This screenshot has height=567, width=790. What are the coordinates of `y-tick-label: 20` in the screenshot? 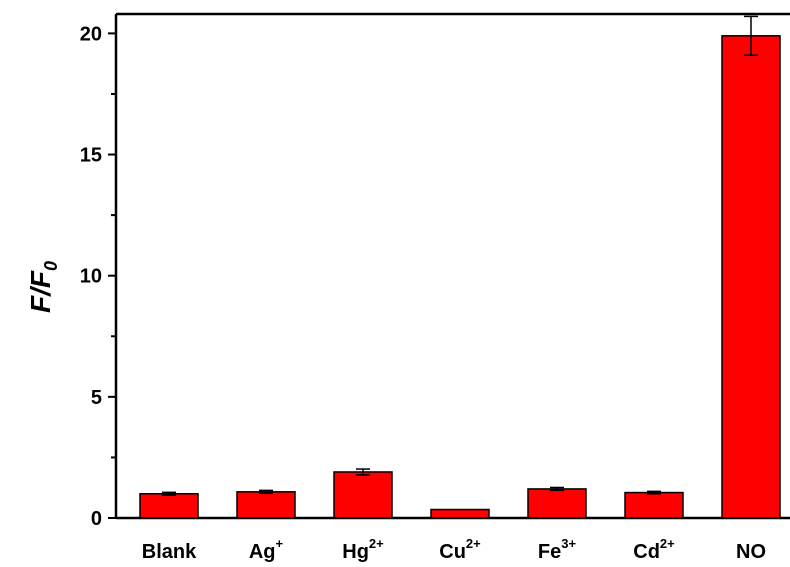 It's located at (91, 34).